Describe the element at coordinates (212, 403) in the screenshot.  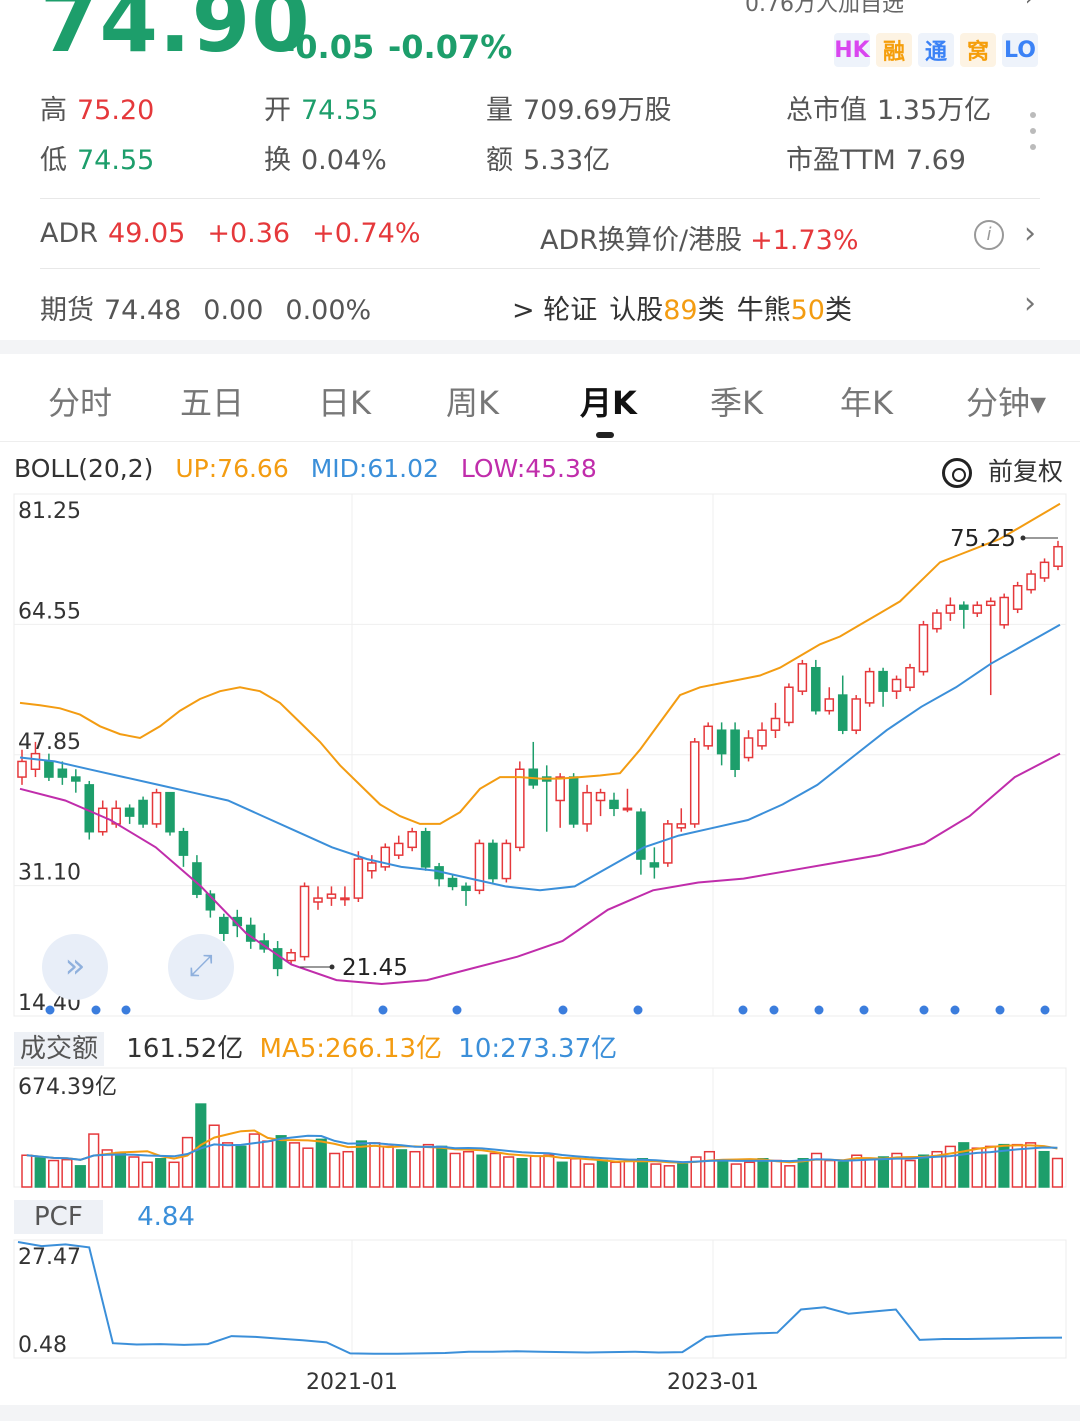
I see `tab-five-day: 五日` at that location.